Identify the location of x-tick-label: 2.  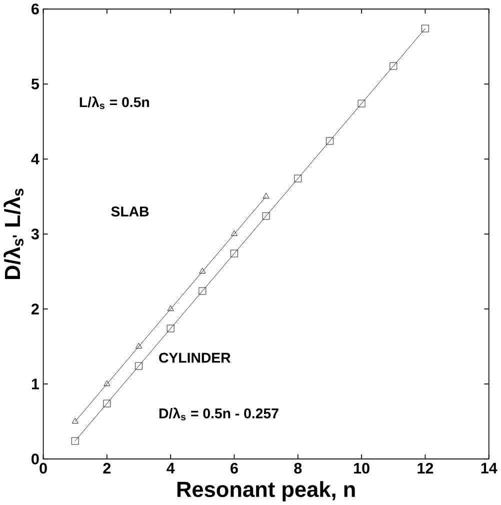
(107, 468).